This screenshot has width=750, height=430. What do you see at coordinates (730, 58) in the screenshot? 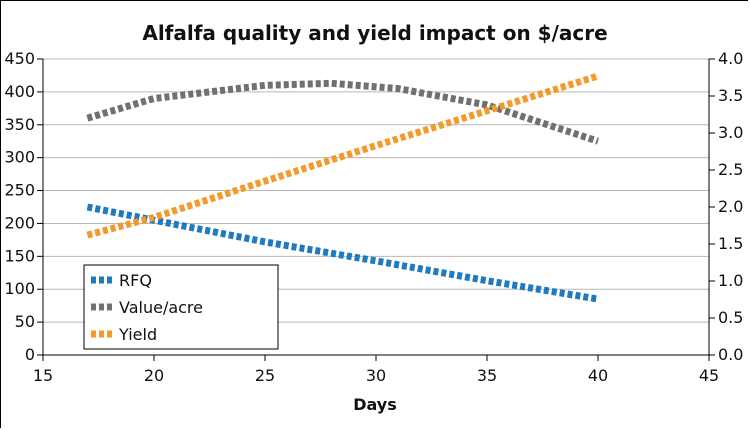
I see `right-tick-label-8: 4.0` at bounding box center [730, 58].